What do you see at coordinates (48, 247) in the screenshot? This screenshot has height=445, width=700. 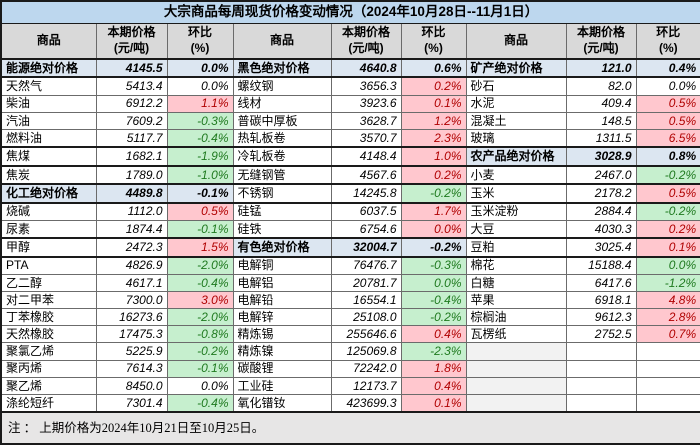 I see `commodity-name: 甲醇` at bounding box center [48, 247].